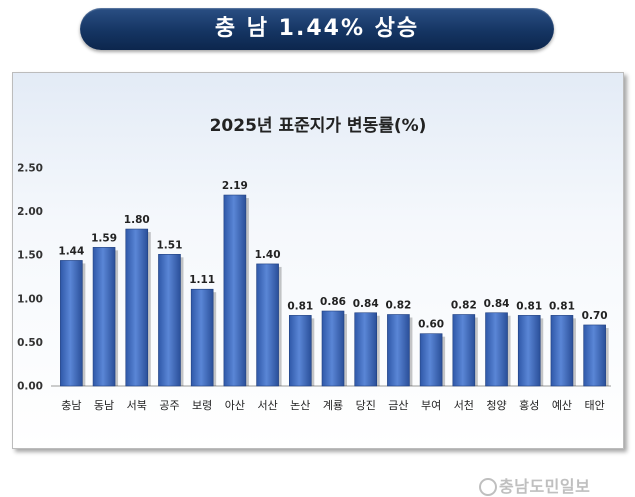 The image size is (635, 497). I want to click on headline-banner: 충 남 1.44% 상승, so click(317, 29).